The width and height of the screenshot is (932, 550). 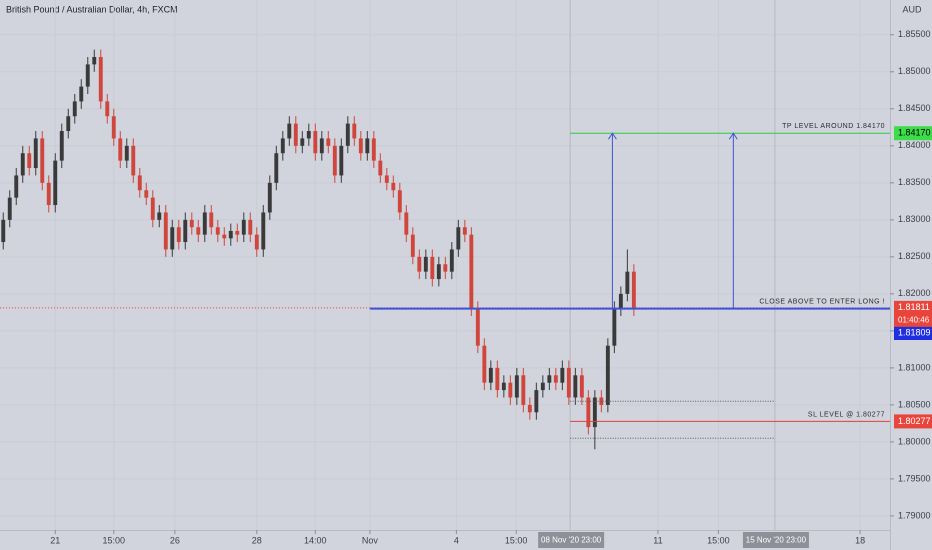 I want to click on price-label: 1.80277, so click(x=914, y=421).